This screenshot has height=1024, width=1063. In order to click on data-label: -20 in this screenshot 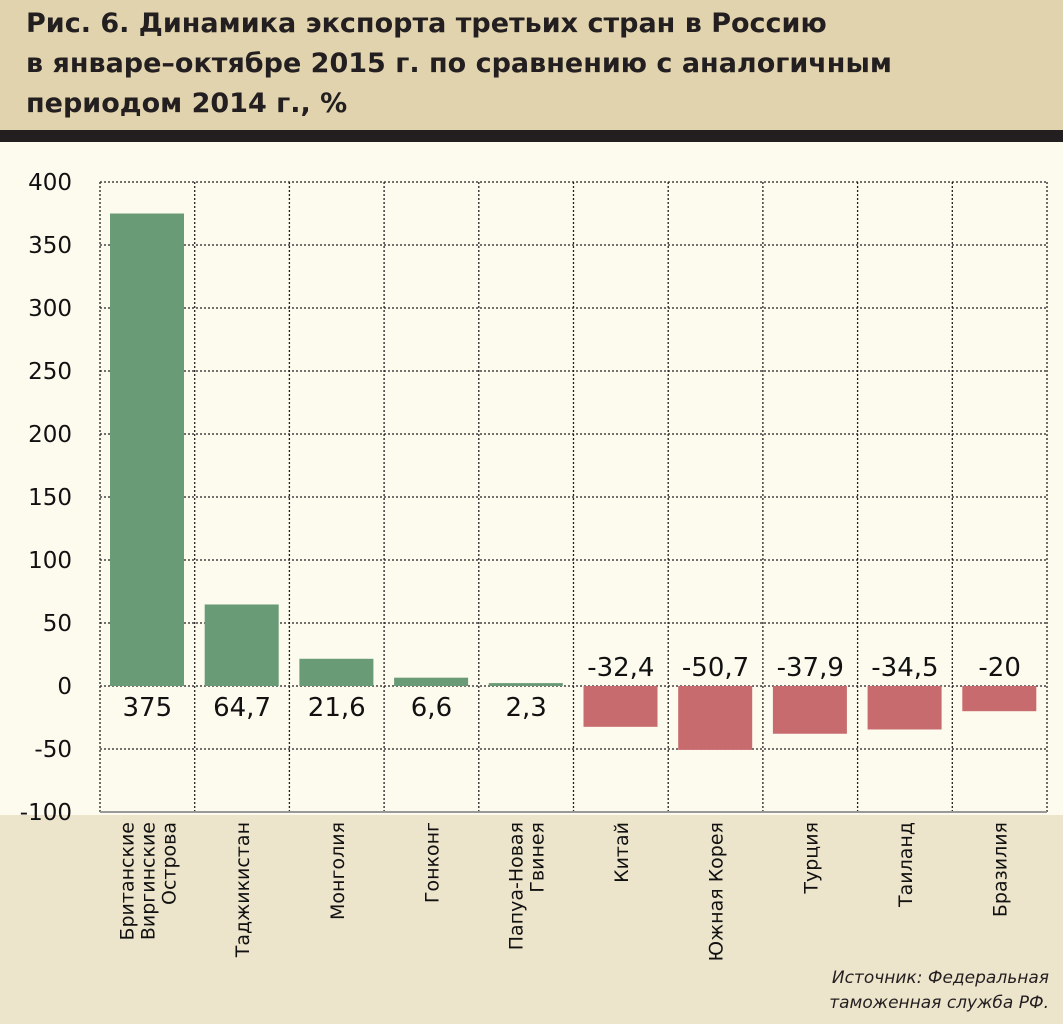, I will do `click(999, 668)`.